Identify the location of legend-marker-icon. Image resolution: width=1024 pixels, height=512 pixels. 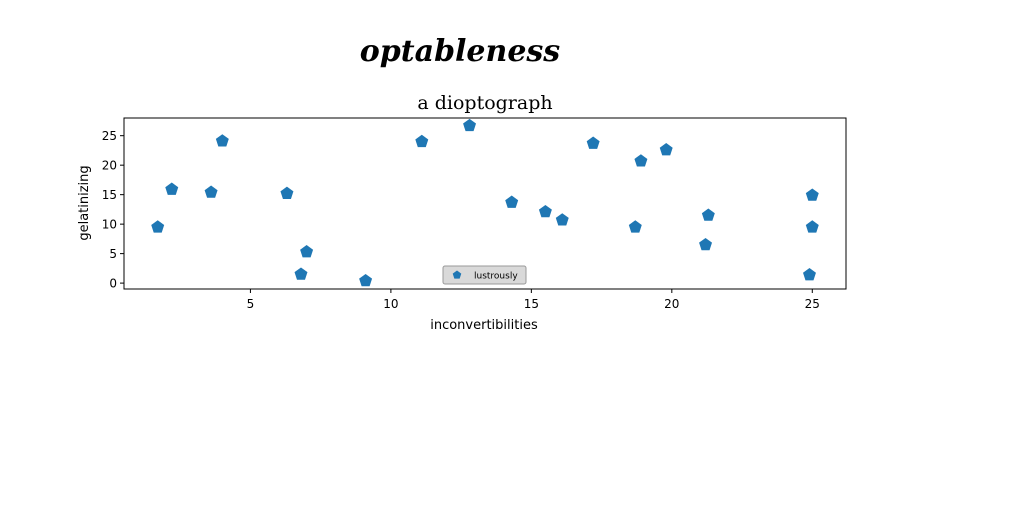
(457, 274).